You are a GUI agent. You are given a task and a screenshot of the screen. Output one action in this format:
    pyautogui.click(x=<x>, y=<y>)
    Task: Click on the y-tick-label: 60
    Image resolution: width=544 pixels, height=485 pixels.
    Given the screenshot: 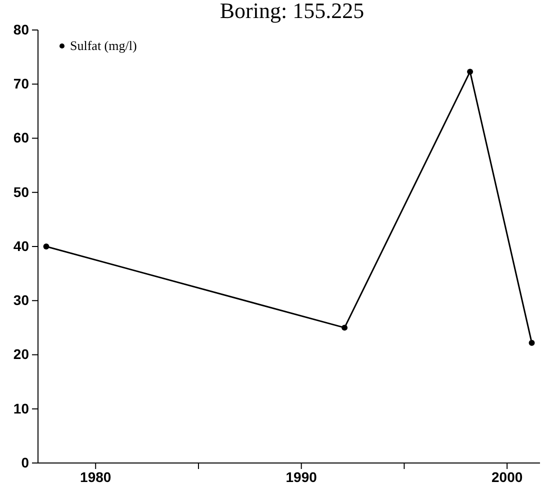 What is the action you would take?
    pyautogui.click(x=21, y=138)
    